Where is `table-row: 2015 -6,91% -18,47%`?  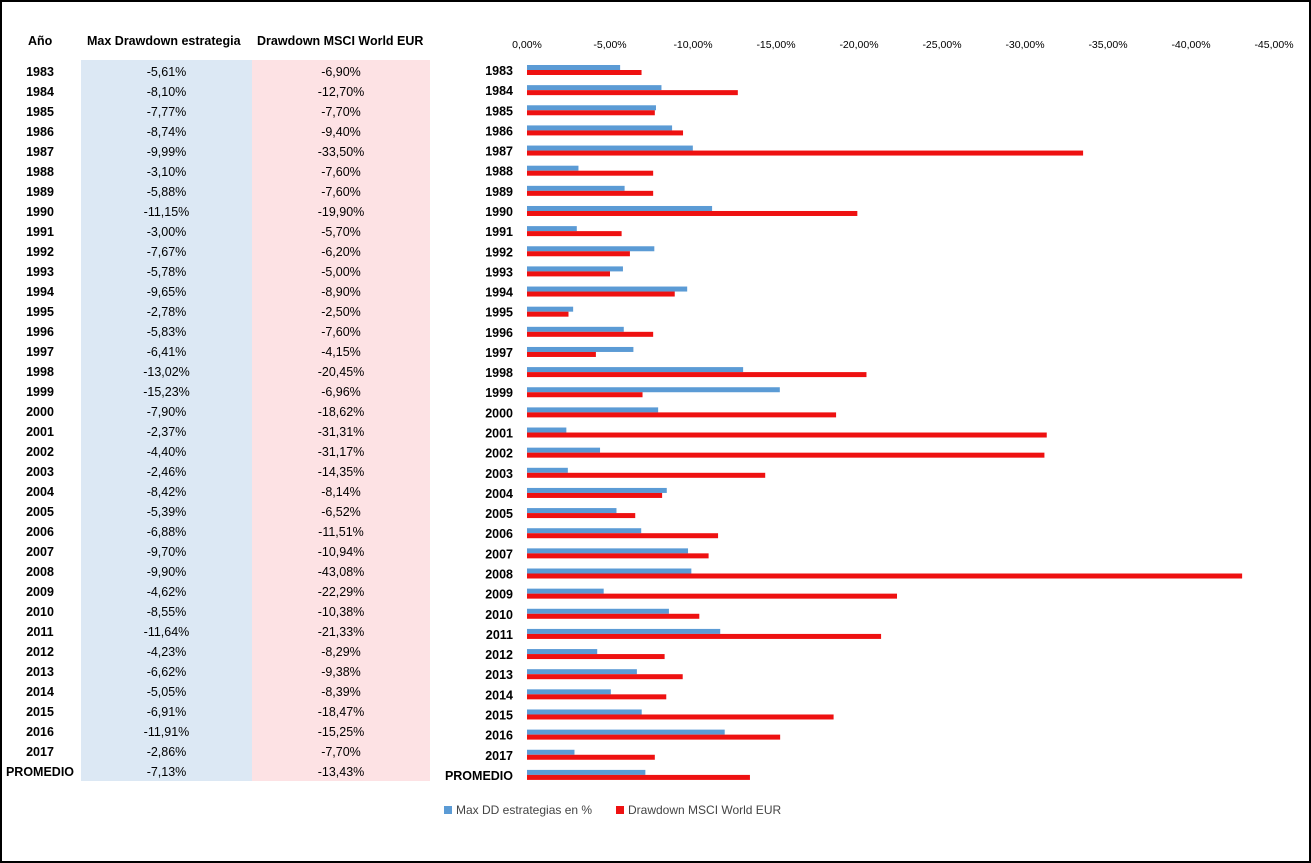
table-row: 2015 -6,91% -18,47% is located at coordinates (220, 712).